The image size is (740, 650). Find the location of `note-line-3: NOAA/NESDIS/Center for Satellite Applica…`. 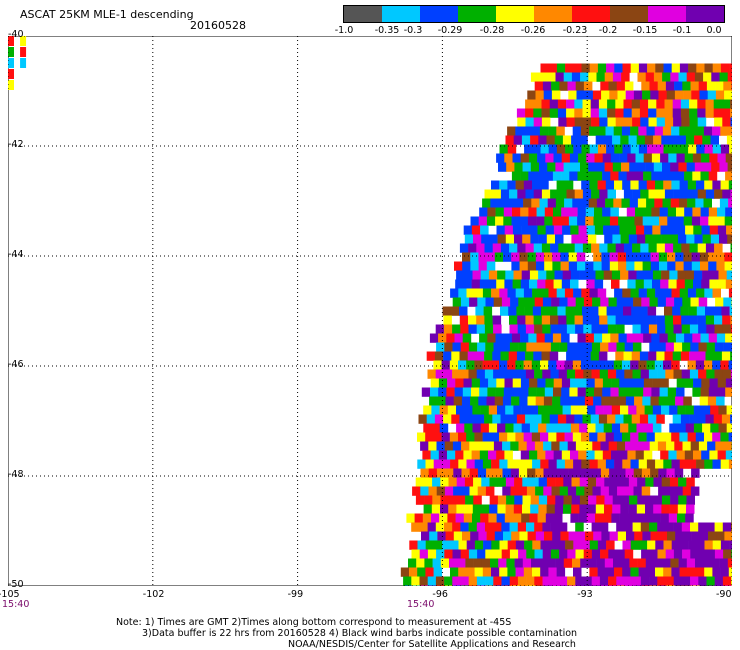

note-line-3: NOAA/NESDIS/Center for Satellite Applica… is located at coordinates (432, 644).